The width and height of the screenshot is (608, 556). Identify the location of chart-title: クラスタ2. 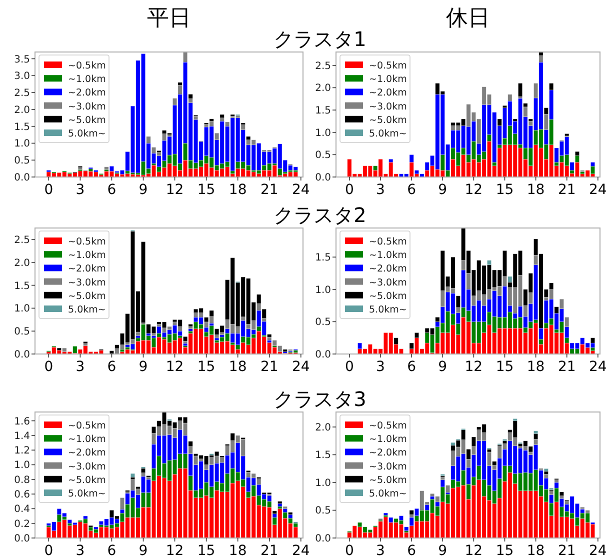
(320, 215).